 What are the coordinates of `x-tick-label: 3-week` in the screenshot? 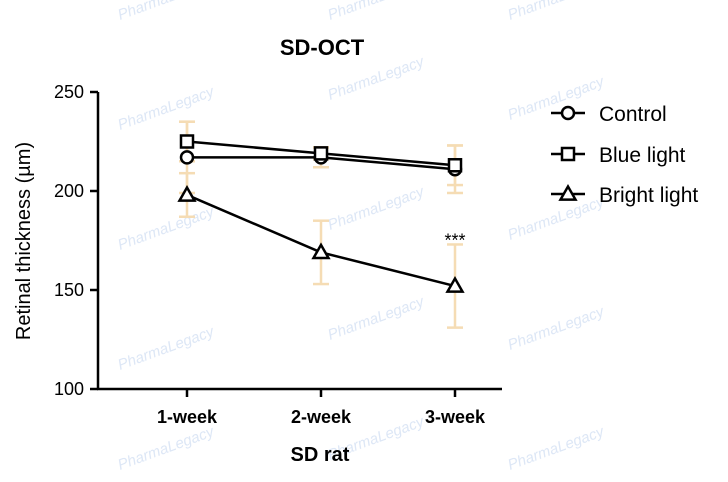 It's located at (455, 417).